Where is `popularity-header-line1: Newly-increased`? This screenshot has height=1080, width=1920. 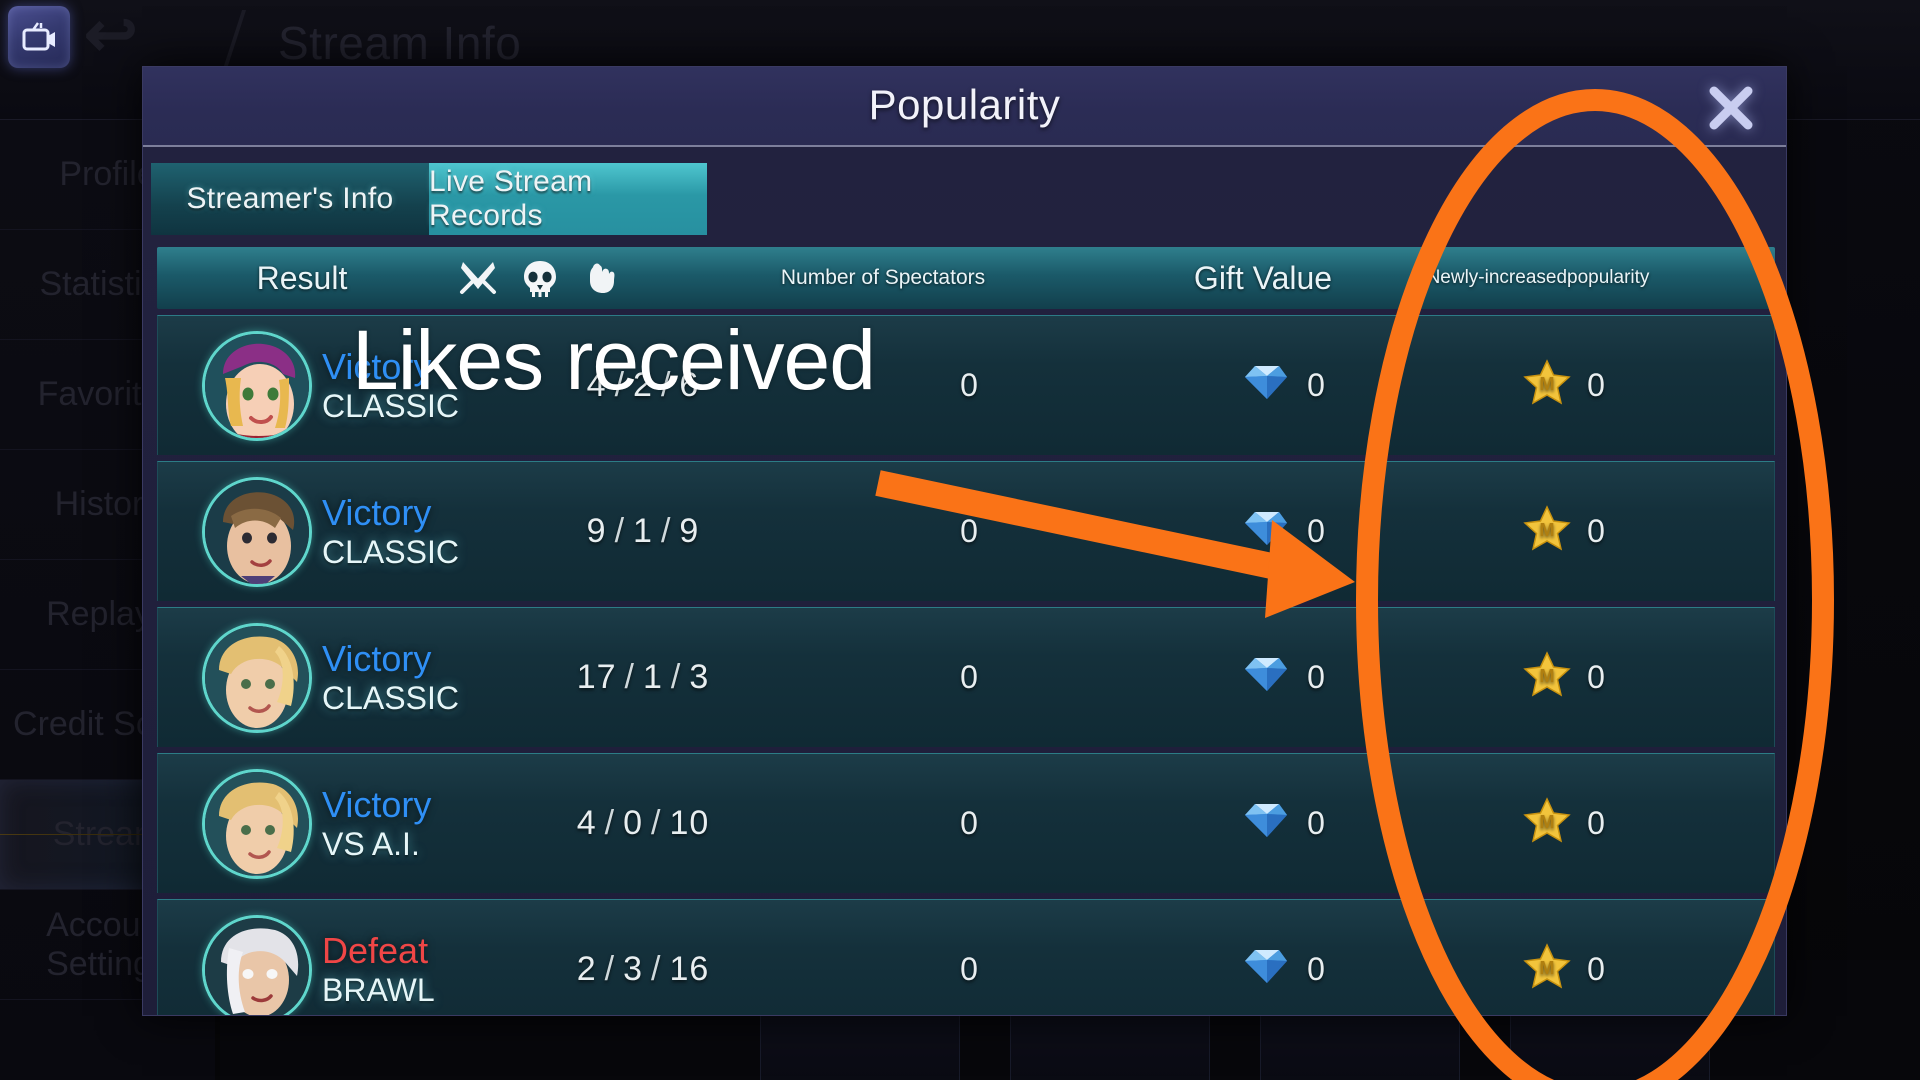 popularity-header-line1: Newly-increased is located at coordinates (1497, 278).